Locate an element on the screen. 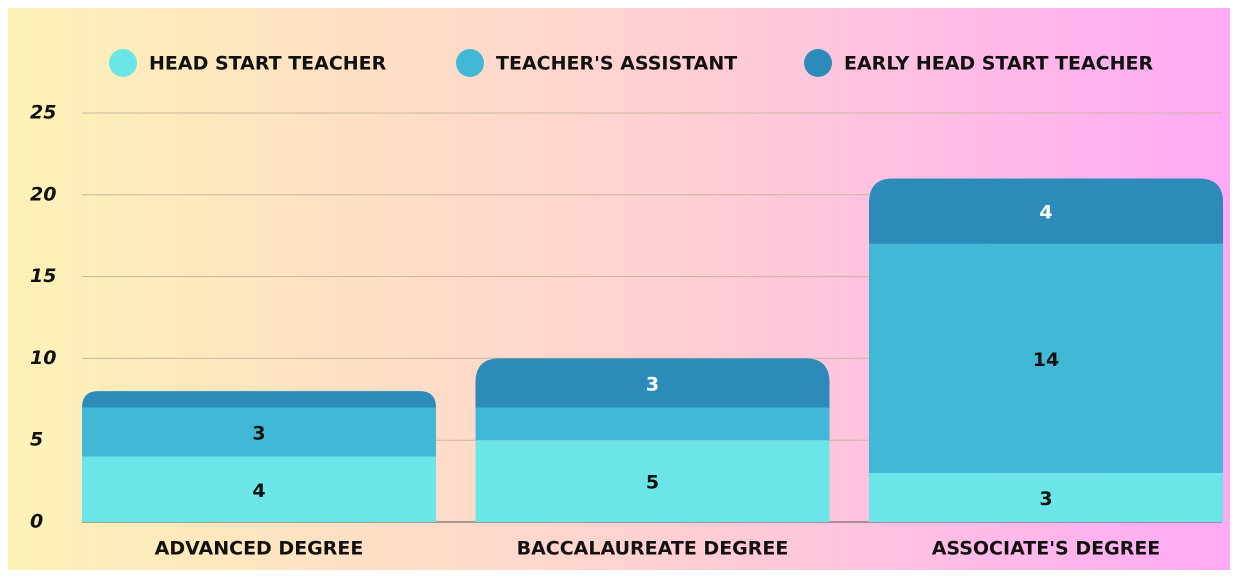 The image size is (1237, 576). y-tick-label: 5 is located at coordinates (36, 440).